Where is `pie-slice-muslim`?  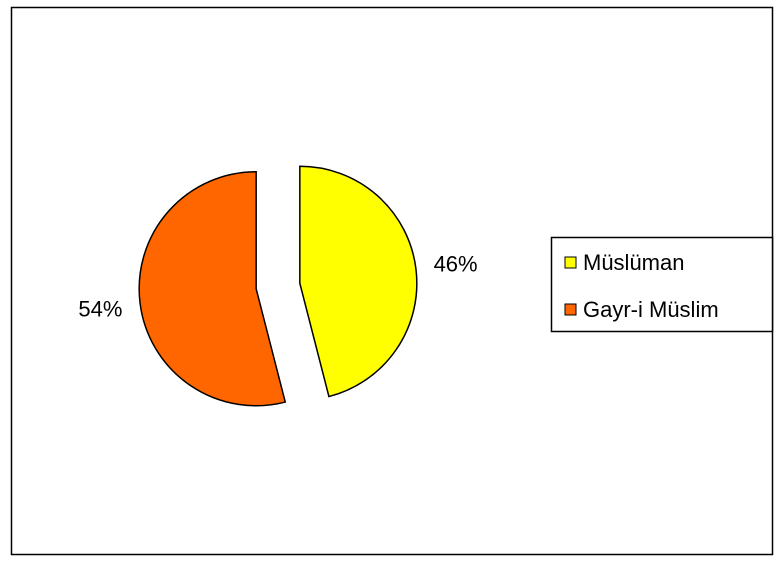 pie-slice-muslim is located at coordinates (358, 281).